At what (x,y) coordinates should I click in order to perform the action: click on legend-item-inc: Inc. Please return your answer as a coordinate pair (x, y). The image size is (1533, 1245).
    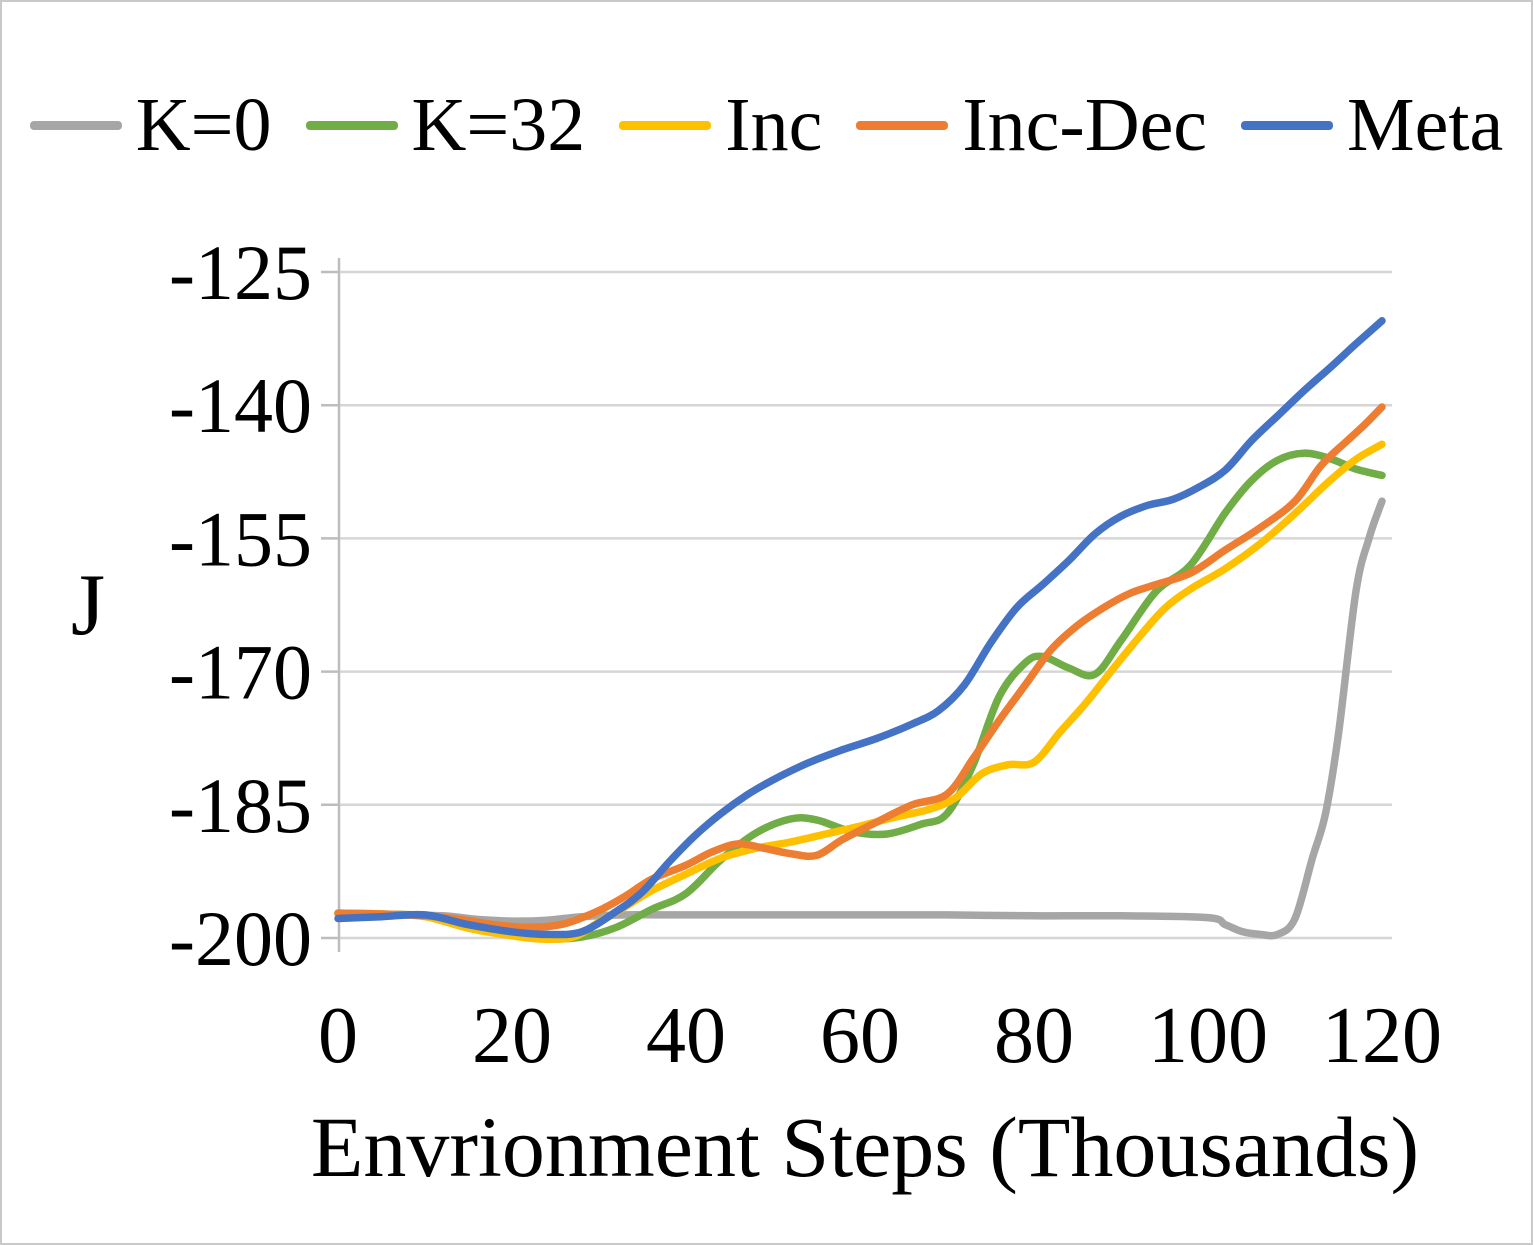
    Looking at the image, I should click on (721, 125).